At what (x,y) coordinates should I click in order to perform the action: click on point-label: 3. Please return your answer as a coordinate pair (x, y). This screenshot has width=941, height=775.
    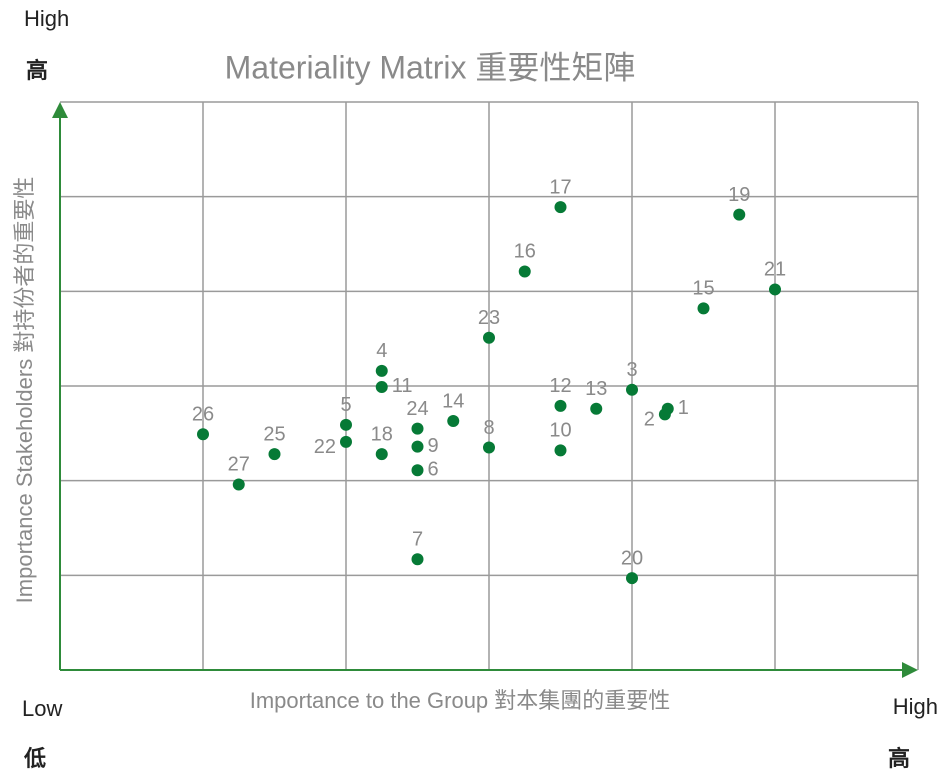
    Looking at the image, I should click on (631, 370).